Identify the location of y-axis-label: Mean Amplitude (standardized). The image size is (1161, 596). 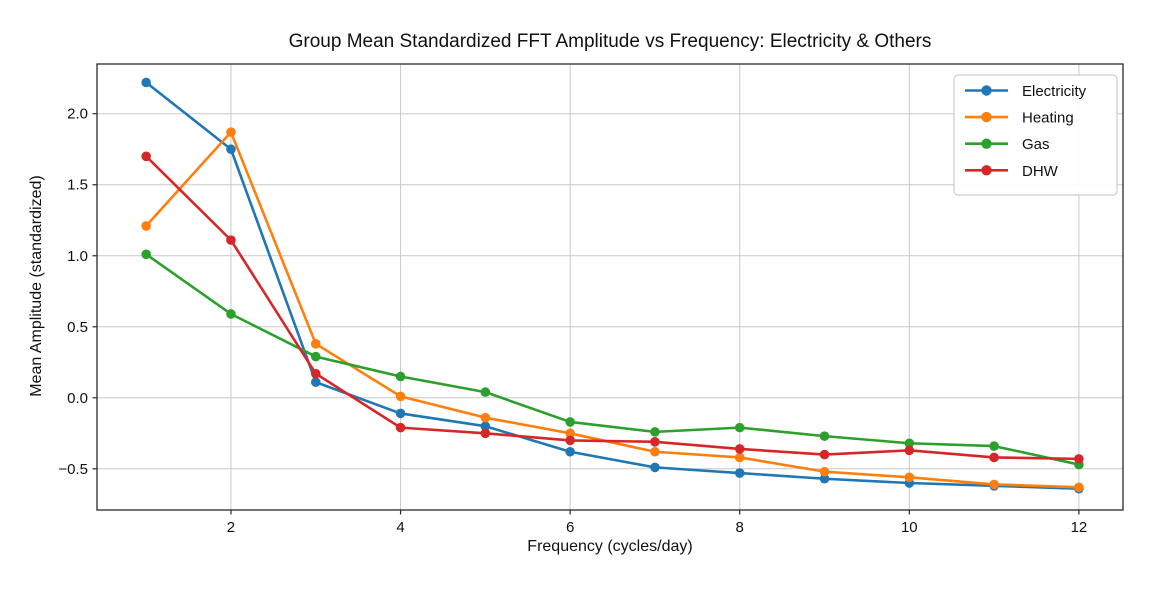
(36, 286).